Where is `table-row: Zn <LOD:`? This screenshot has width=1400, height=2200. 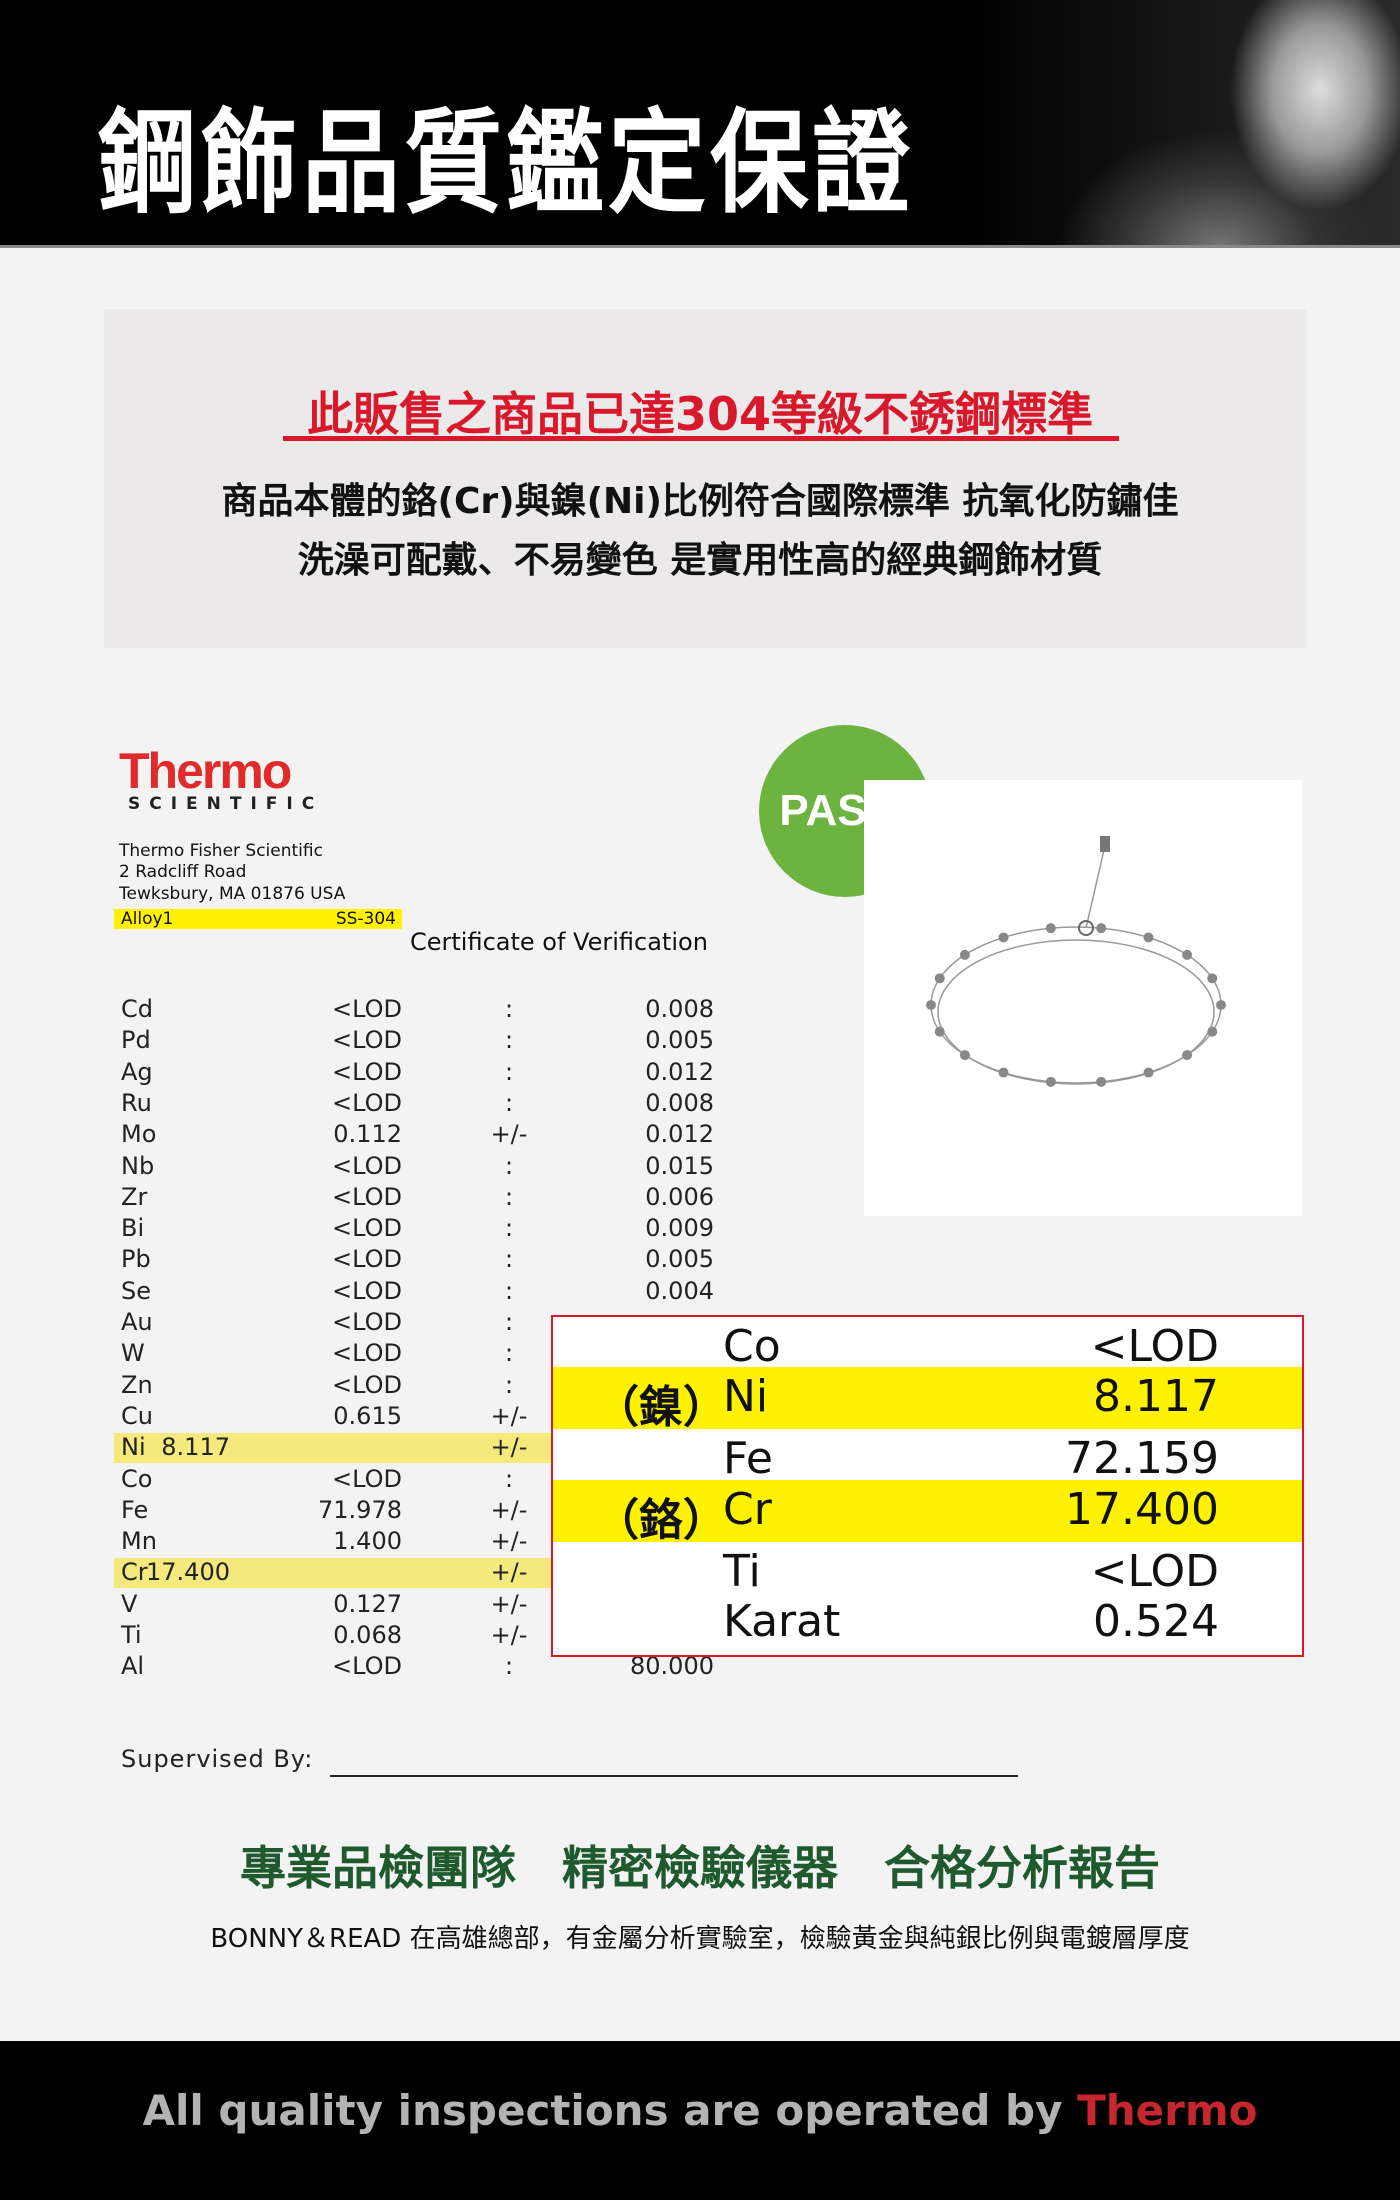 table-row: Zn <LOD: is located at coordinates (419, 1386).